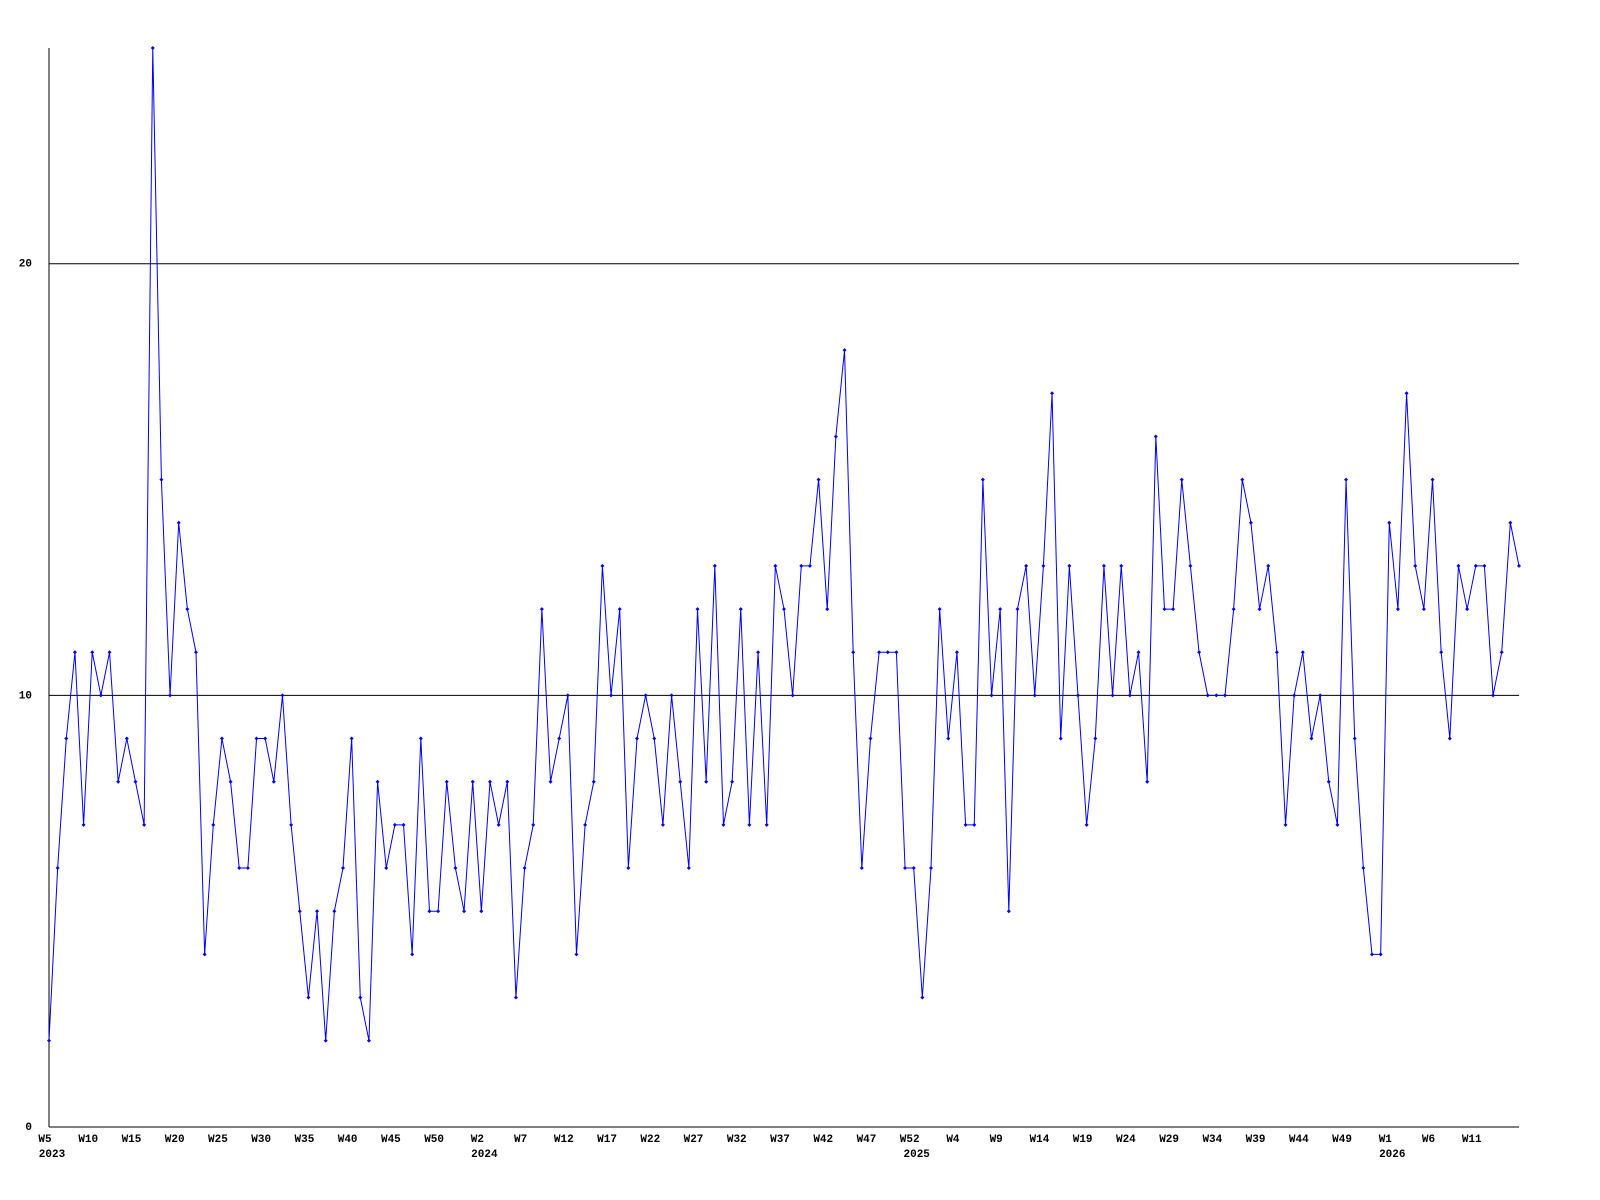  I want to click on x-tick-label: W42, so click(823, 1140).